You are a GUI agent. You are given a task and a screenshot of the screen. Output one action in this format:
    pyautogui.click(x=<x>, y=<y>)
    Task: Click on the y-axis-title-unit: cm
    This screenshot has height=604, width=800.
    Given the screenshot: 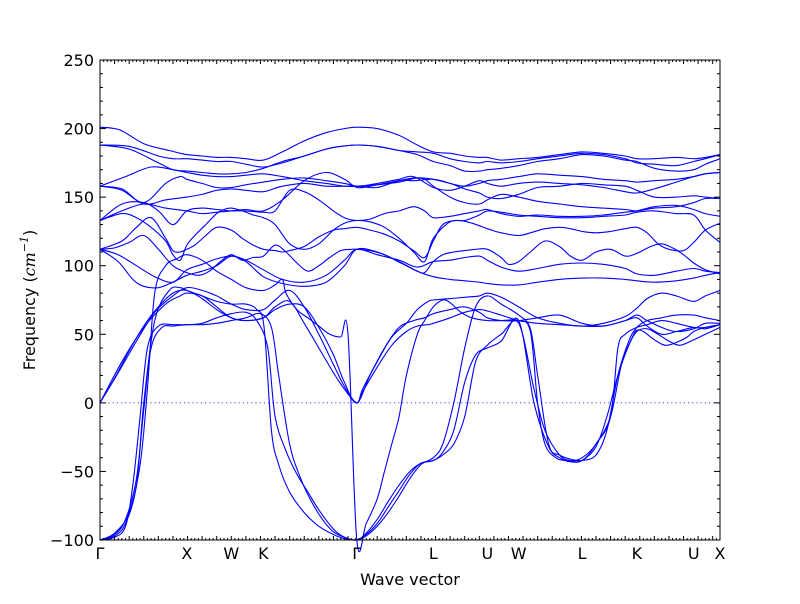 What is the action you would take?
    pyautogui.click(x=29, y=264)
    